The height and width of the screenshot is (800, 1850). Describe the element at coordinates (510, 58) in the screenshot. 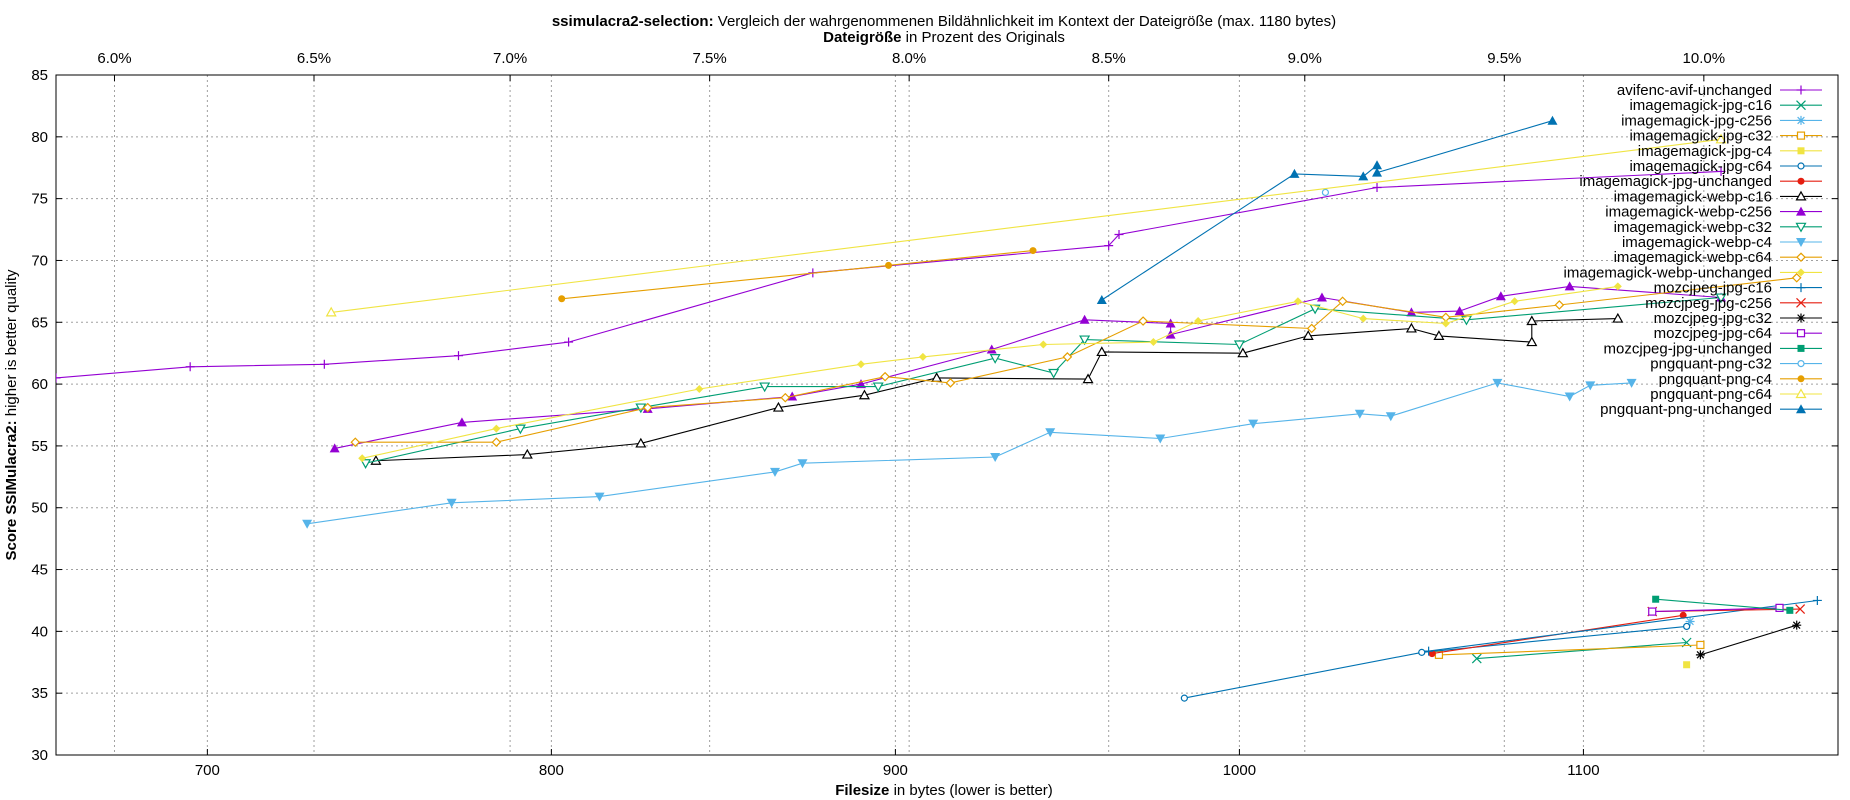

I see `x2-tick-label: 7.0%` at that location.